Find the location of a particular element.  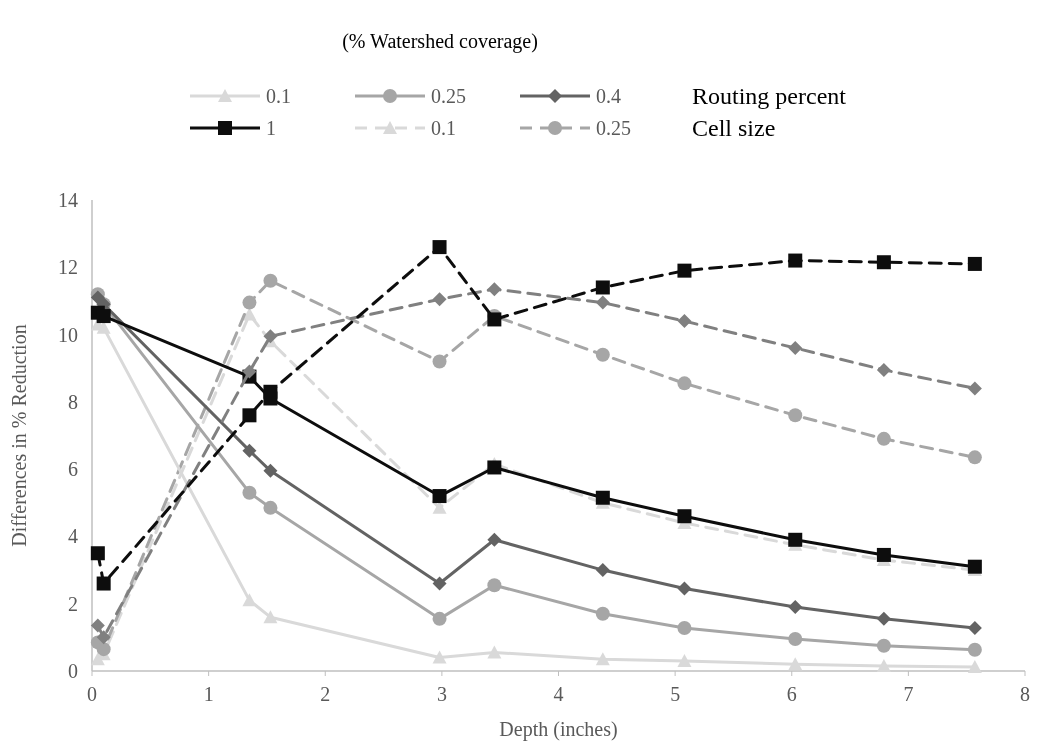

x-tick-label: 7 is located at coordinates (908, 694).